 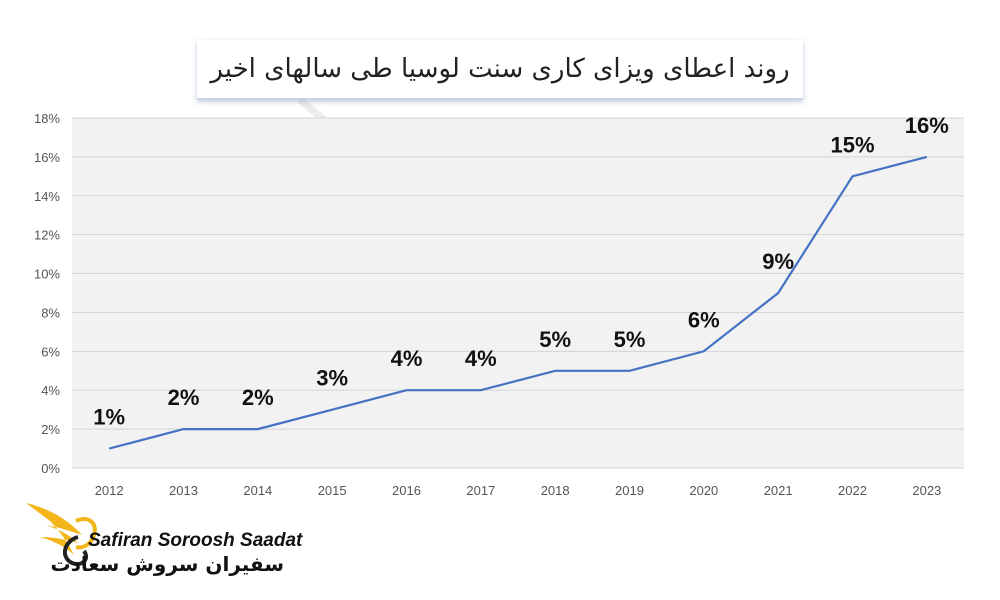 What do you see at coordinates (47, 157) in the screenshot?
I see `y-tick-label: 16%` at bounding box center [47, 157].